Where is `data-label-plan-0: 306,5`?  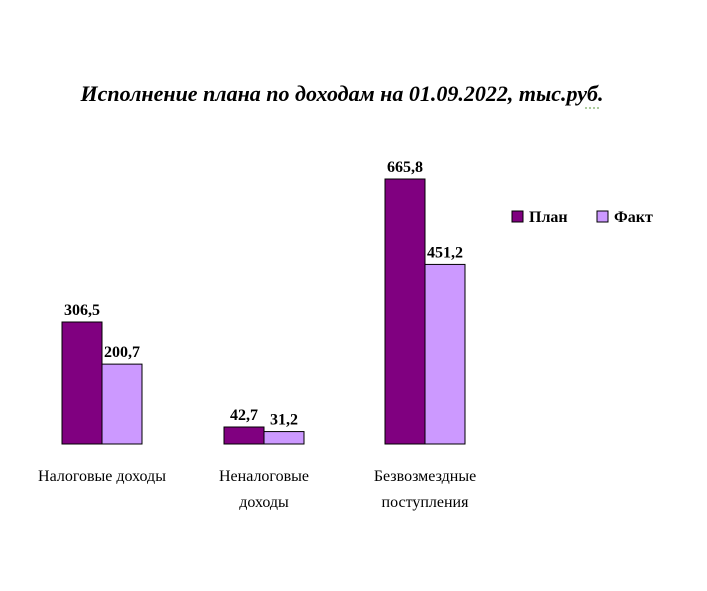
data-label-plan-0: 306,5 is located at coordinates (82, 310).